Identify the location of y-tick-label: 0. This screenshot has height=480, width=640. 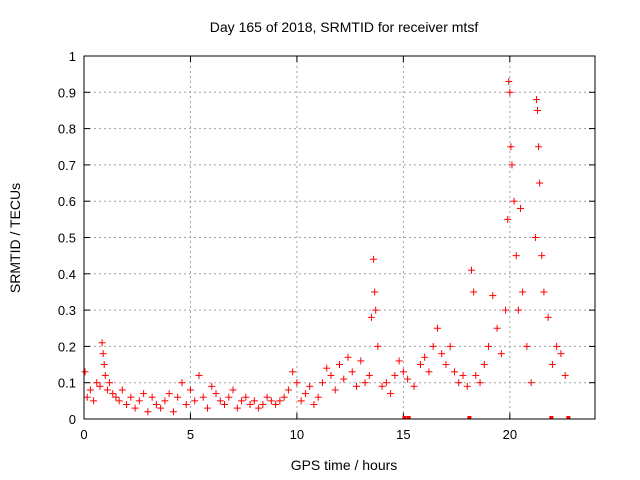
(72, 419).